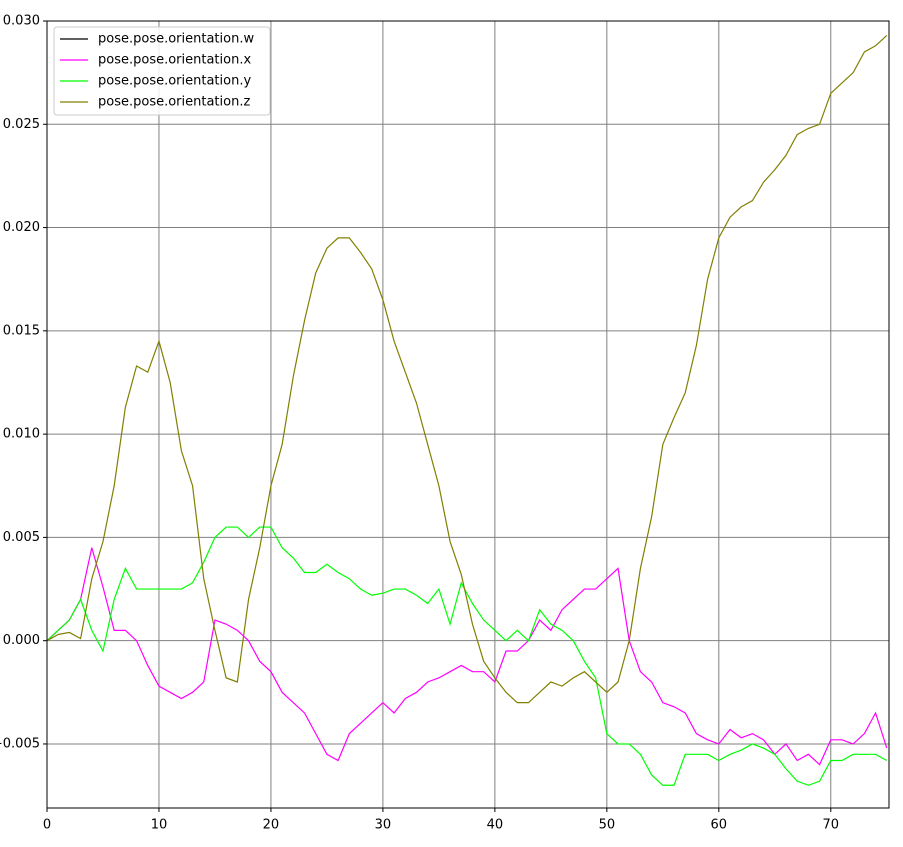  Describe the element at coordinates (47, 825) in the screenshot. I see `x-tick-label: 0` at that location.